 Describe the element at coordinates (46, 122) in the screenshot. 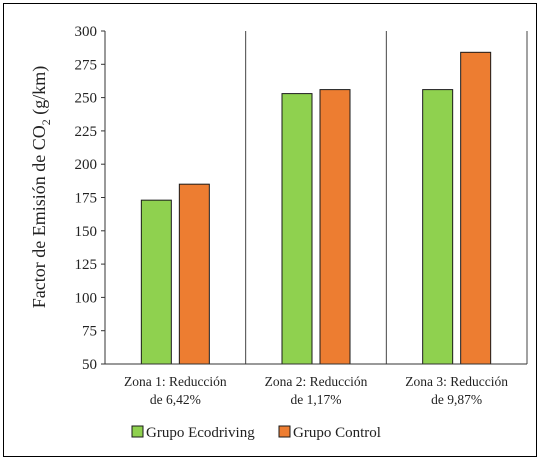

I see `y-axis-title-subscript: 2` at that location.